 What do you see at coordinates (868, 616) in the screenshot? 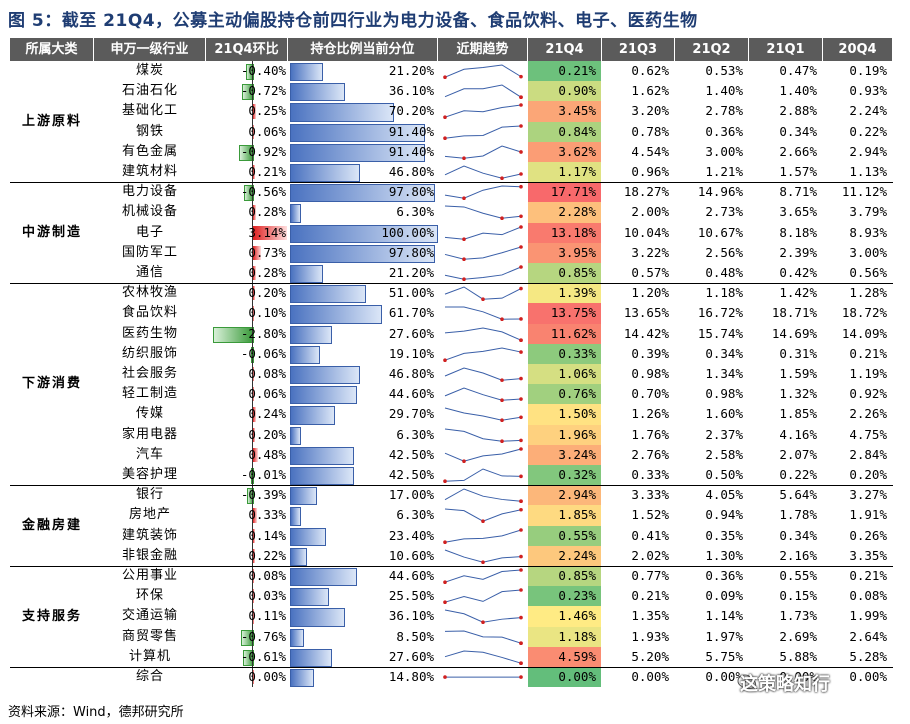
I see `quarter-value: 1.99%` at bounding box center [868, 616].